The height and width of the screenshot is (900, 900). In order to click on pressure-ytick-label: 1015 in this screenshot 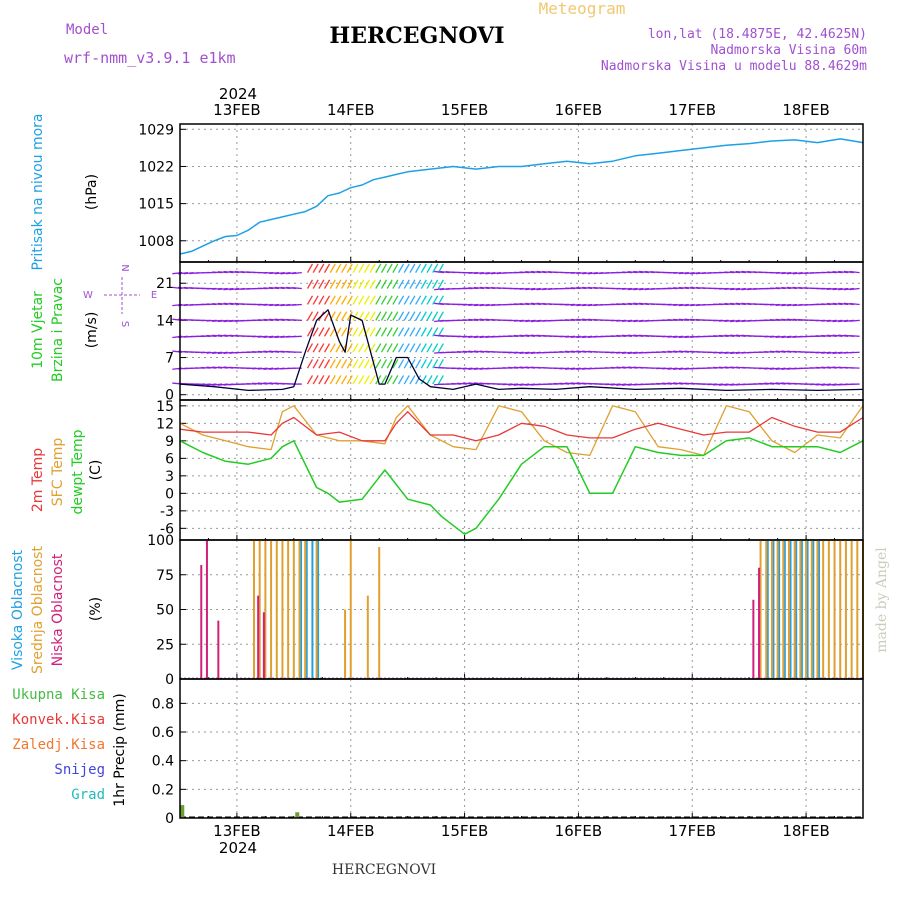, I will do `click(156, 205)`.